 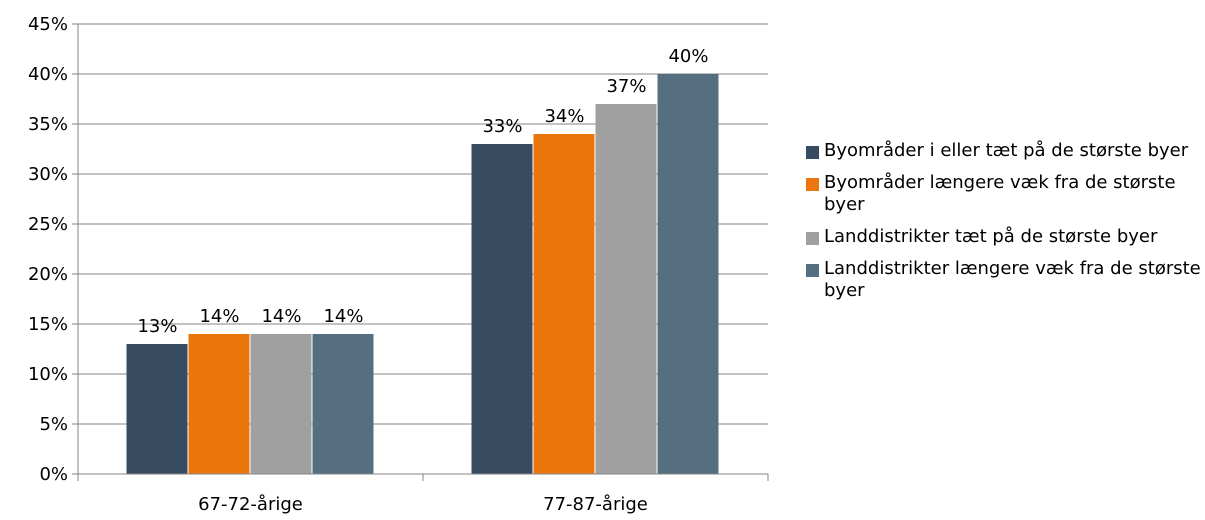 I want to click on legend-item: Byområder i eller tæt på de største byer, so click(x=1003, y=151).